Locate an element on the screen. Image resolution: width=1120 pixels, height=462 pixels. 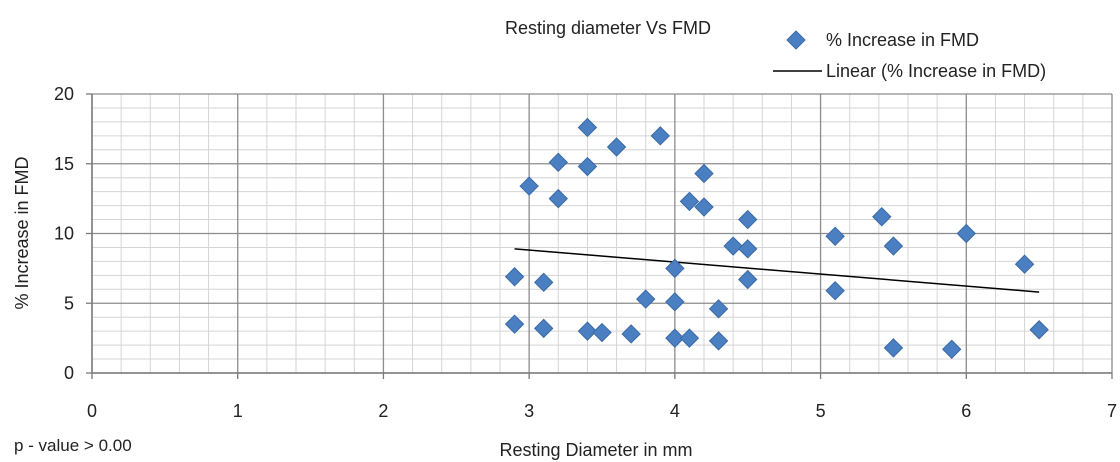
legend-marker-diamond is located at coordinates (796, 40).